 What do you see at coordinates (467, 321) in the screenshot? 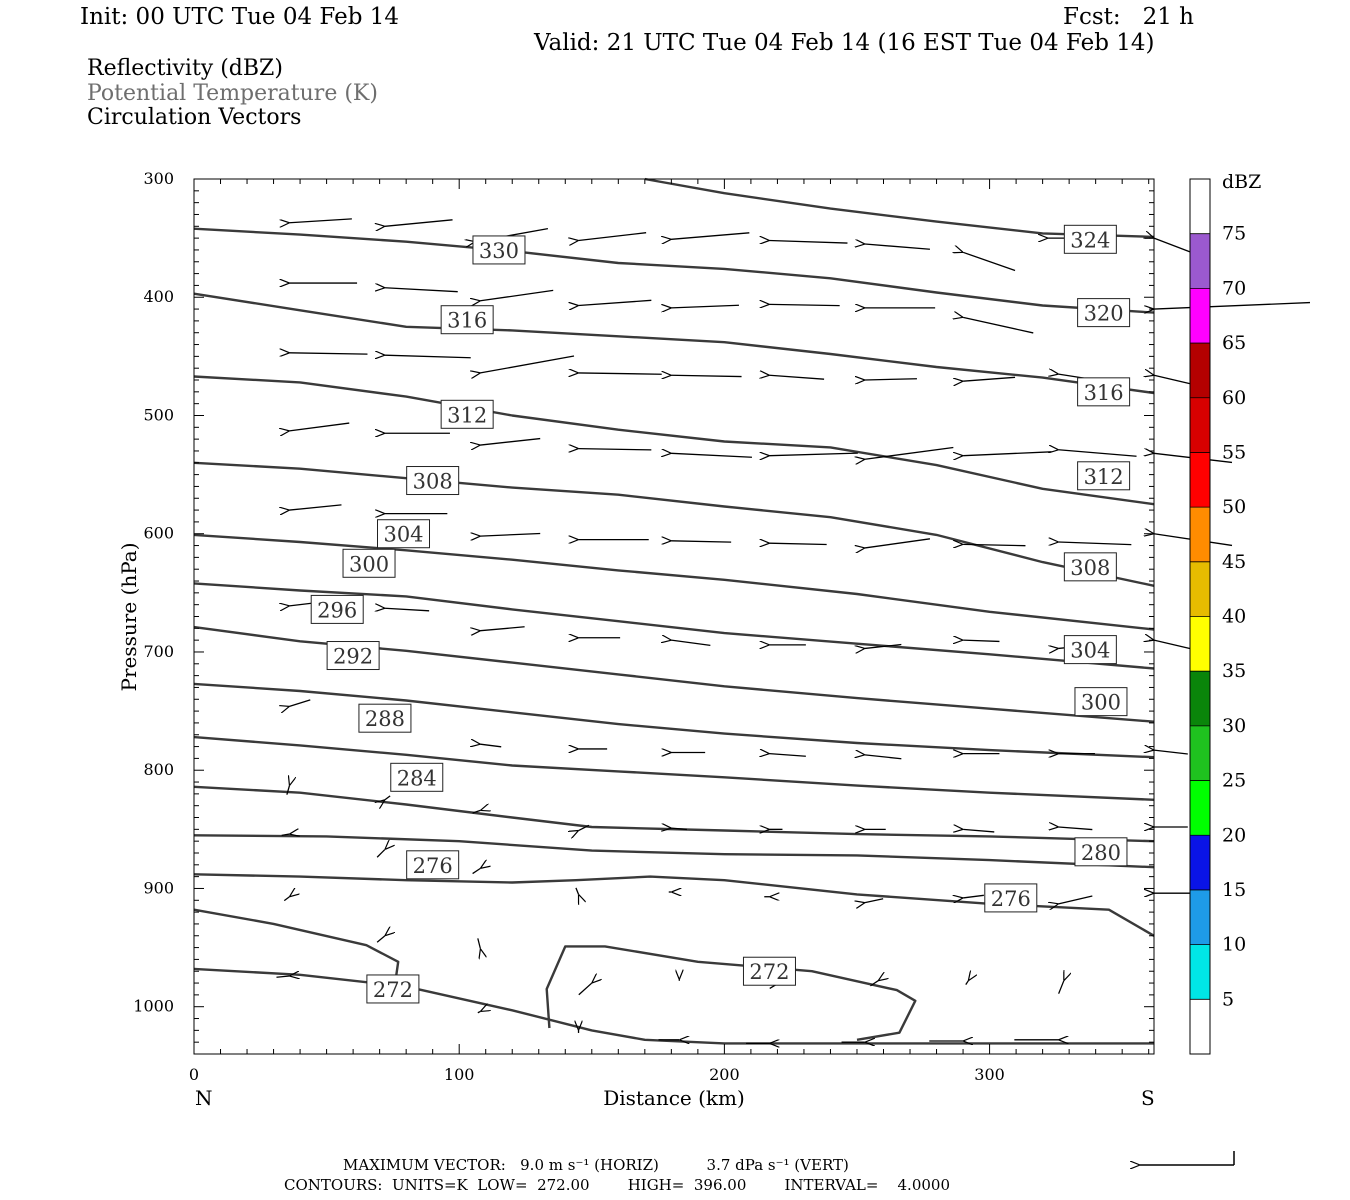
I see `contour-label-316: 316` at bounding box center [467, 321].